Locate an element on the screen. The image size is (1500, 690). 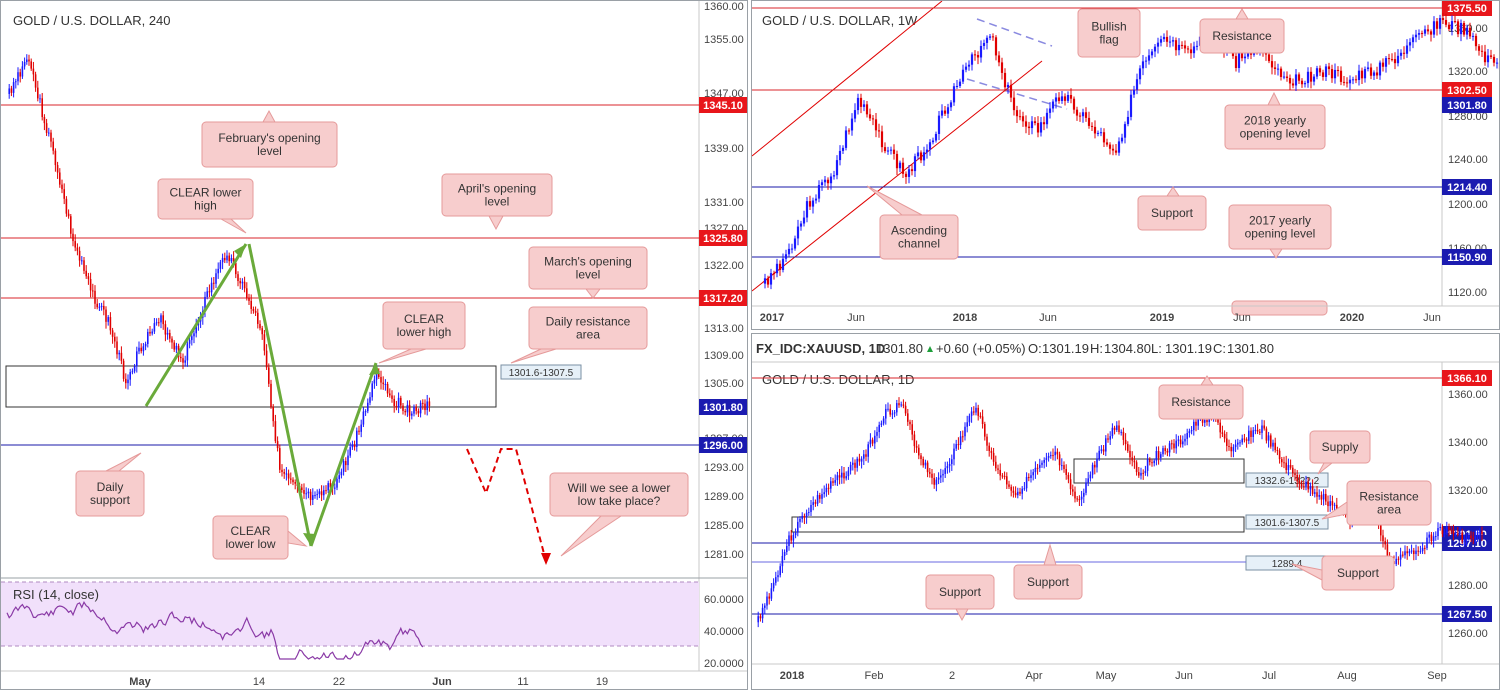
weekly-level-label-bg is located at coordinates (1467, 105).